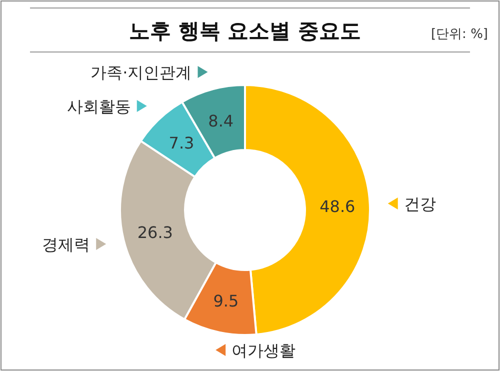  Describe the element at coordinates (459, 34) in the screenshot. I see `text: [단위: %]` at that location.